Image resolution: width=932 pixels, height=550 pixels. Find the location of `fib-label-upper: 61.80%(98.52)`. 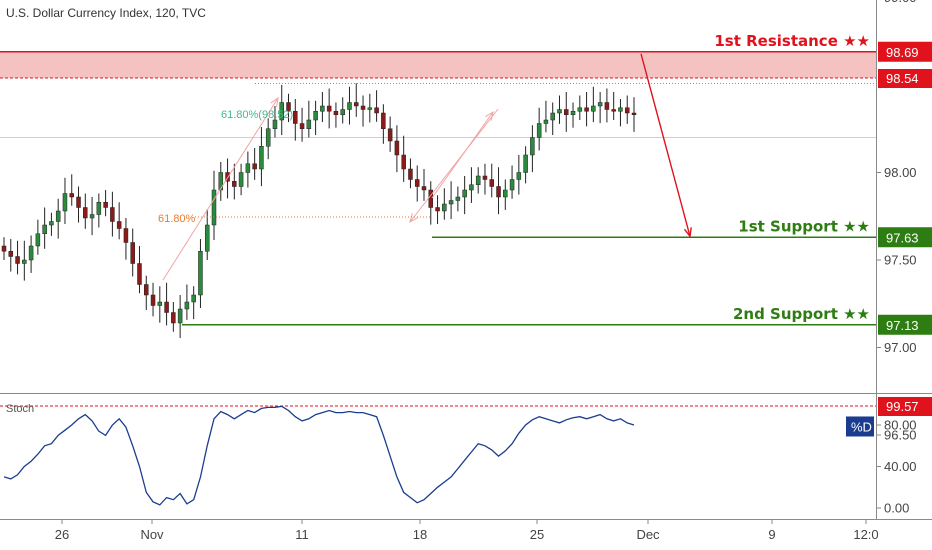

fib-label-upper: 61.80%(98.52) is located at coordinates (257, 115).